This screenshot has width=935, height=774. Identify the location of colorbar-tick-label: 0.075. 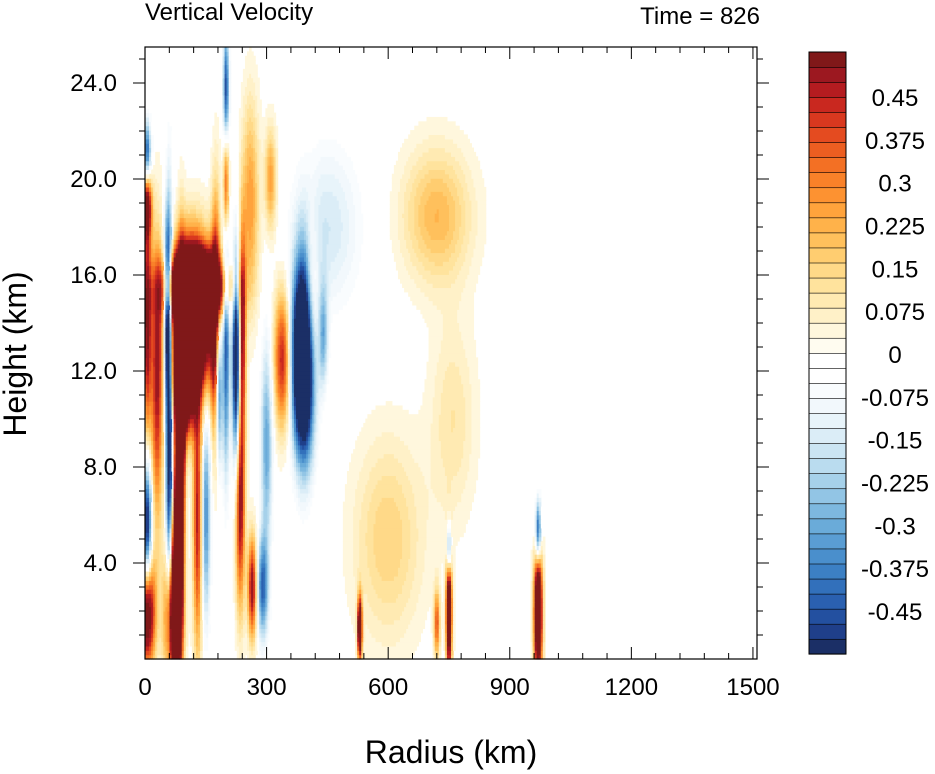
(895, 312).